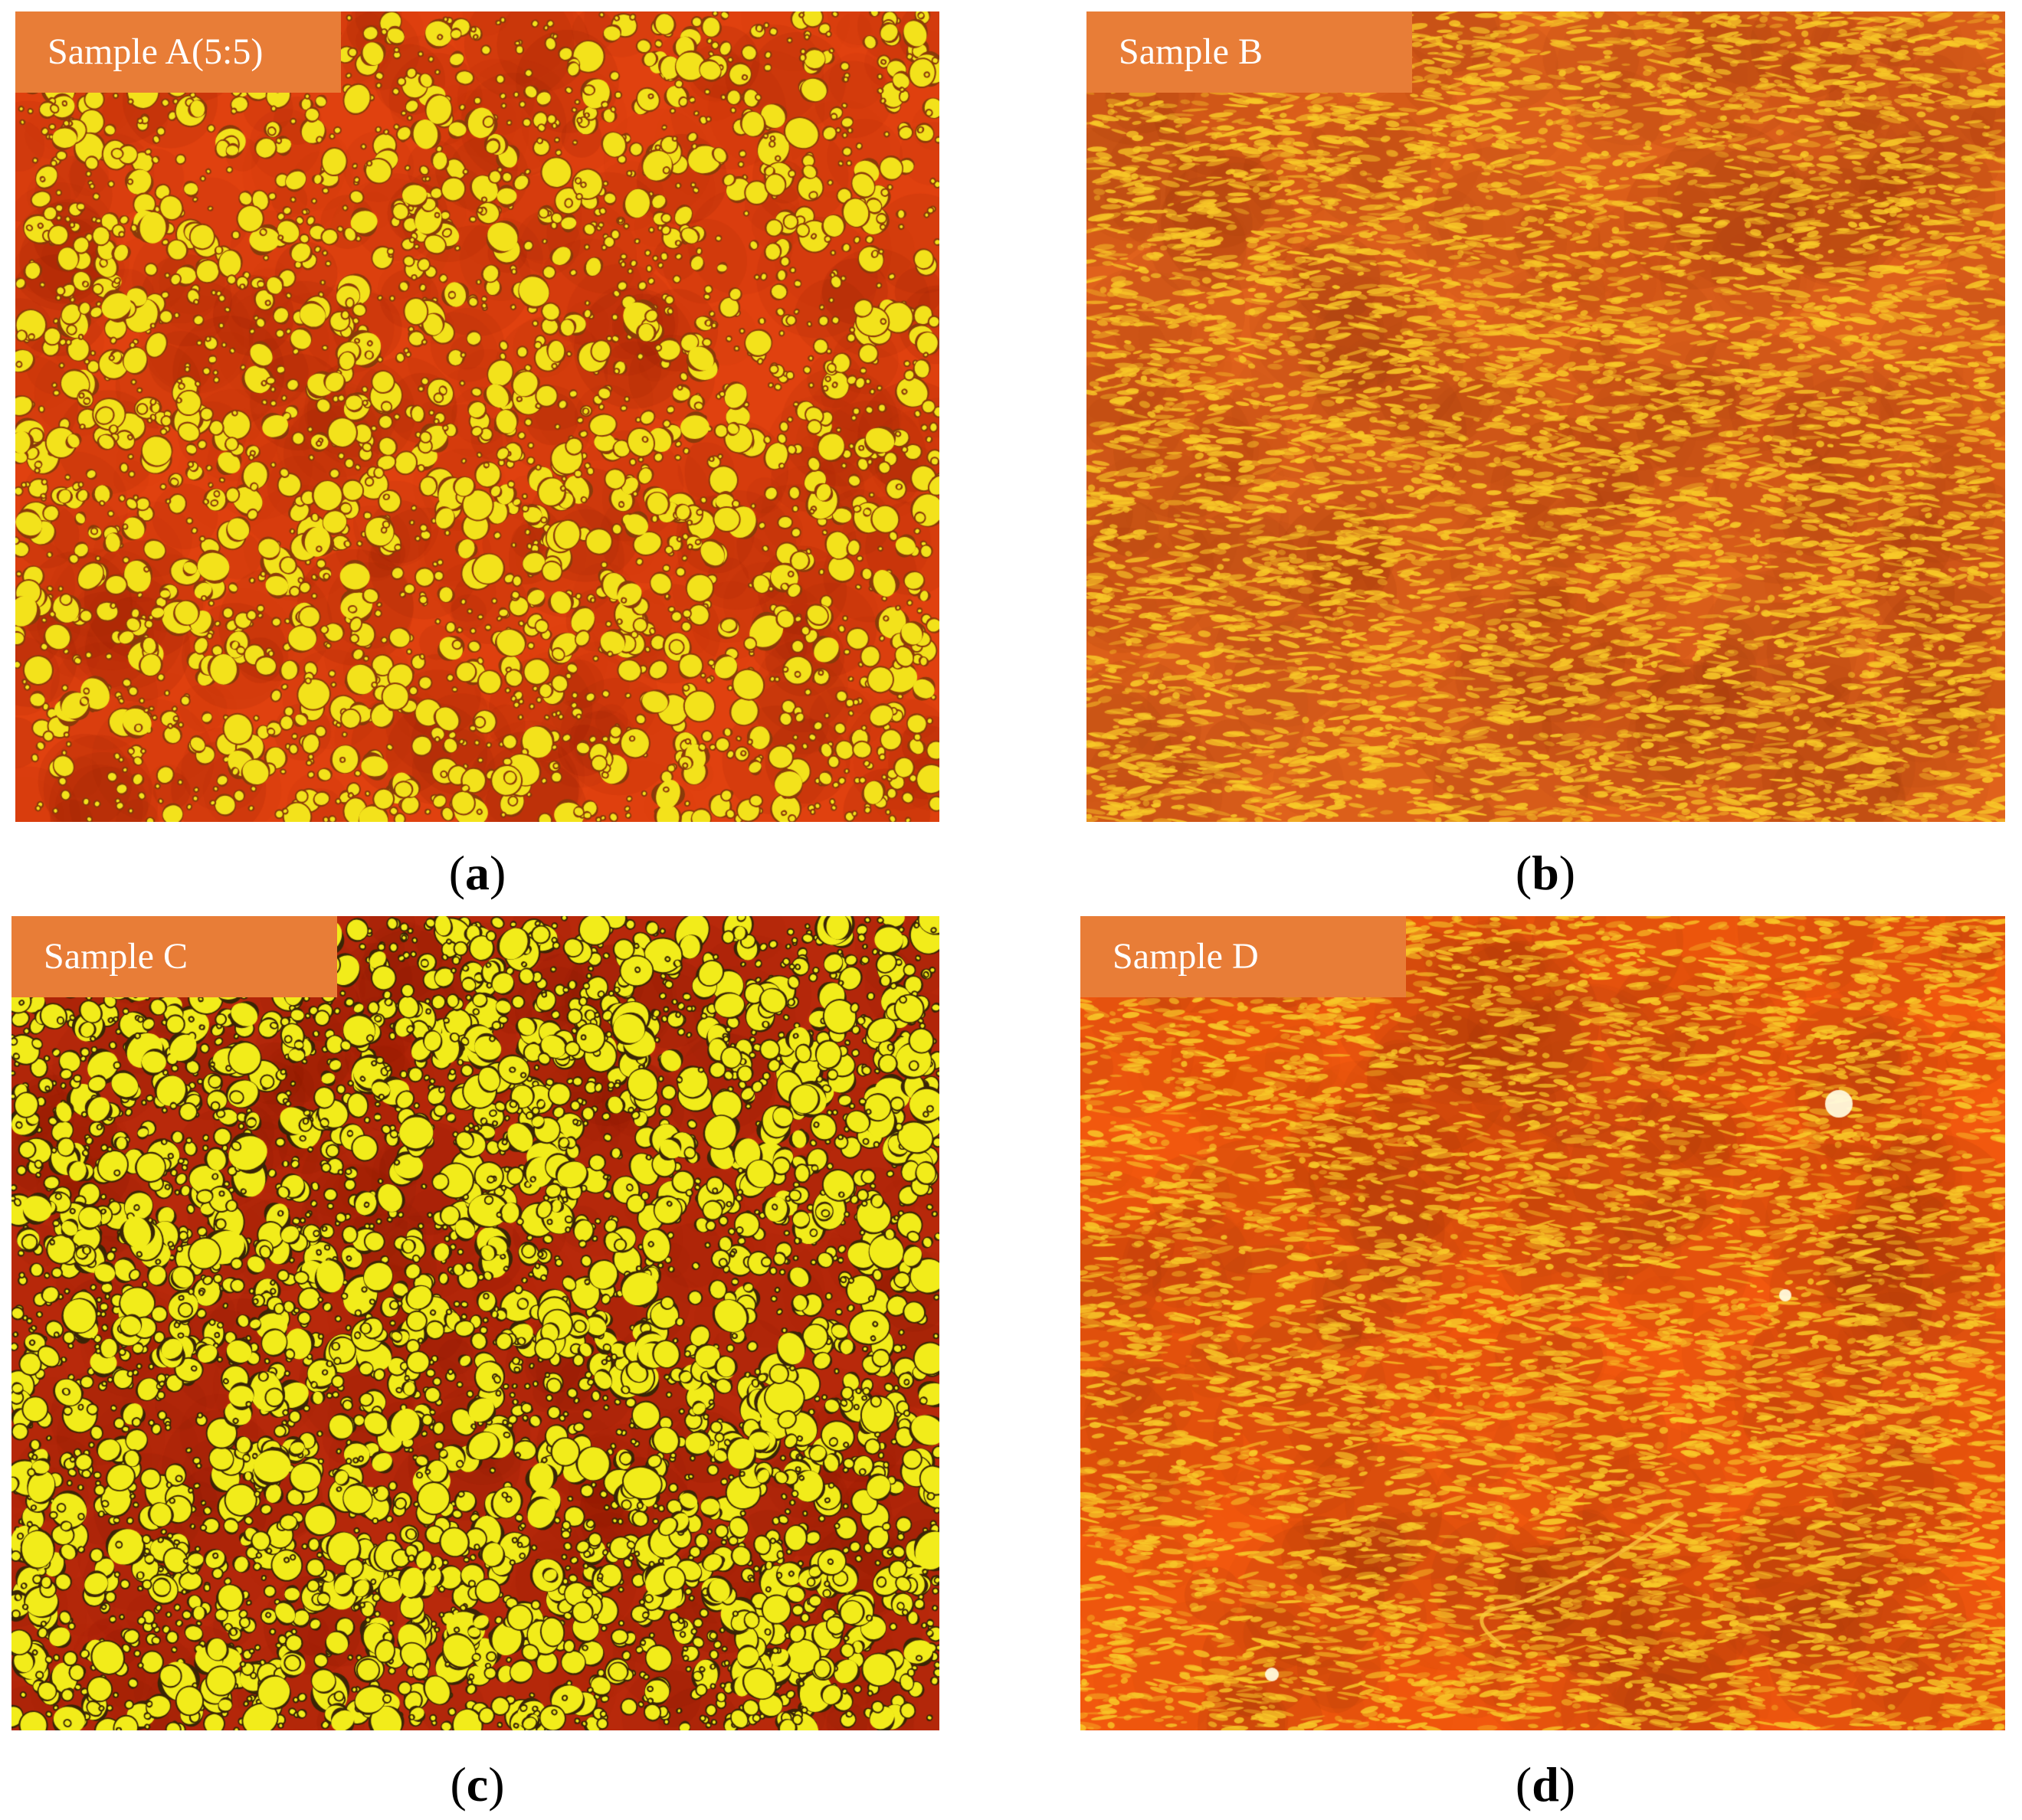 This screenshot has width=2022, height=1820. What do you see at coordinates (178, 52) in the screenshot?
I see `sample-label-a: Sample A(5:5)` at bounding box center [178, 52].